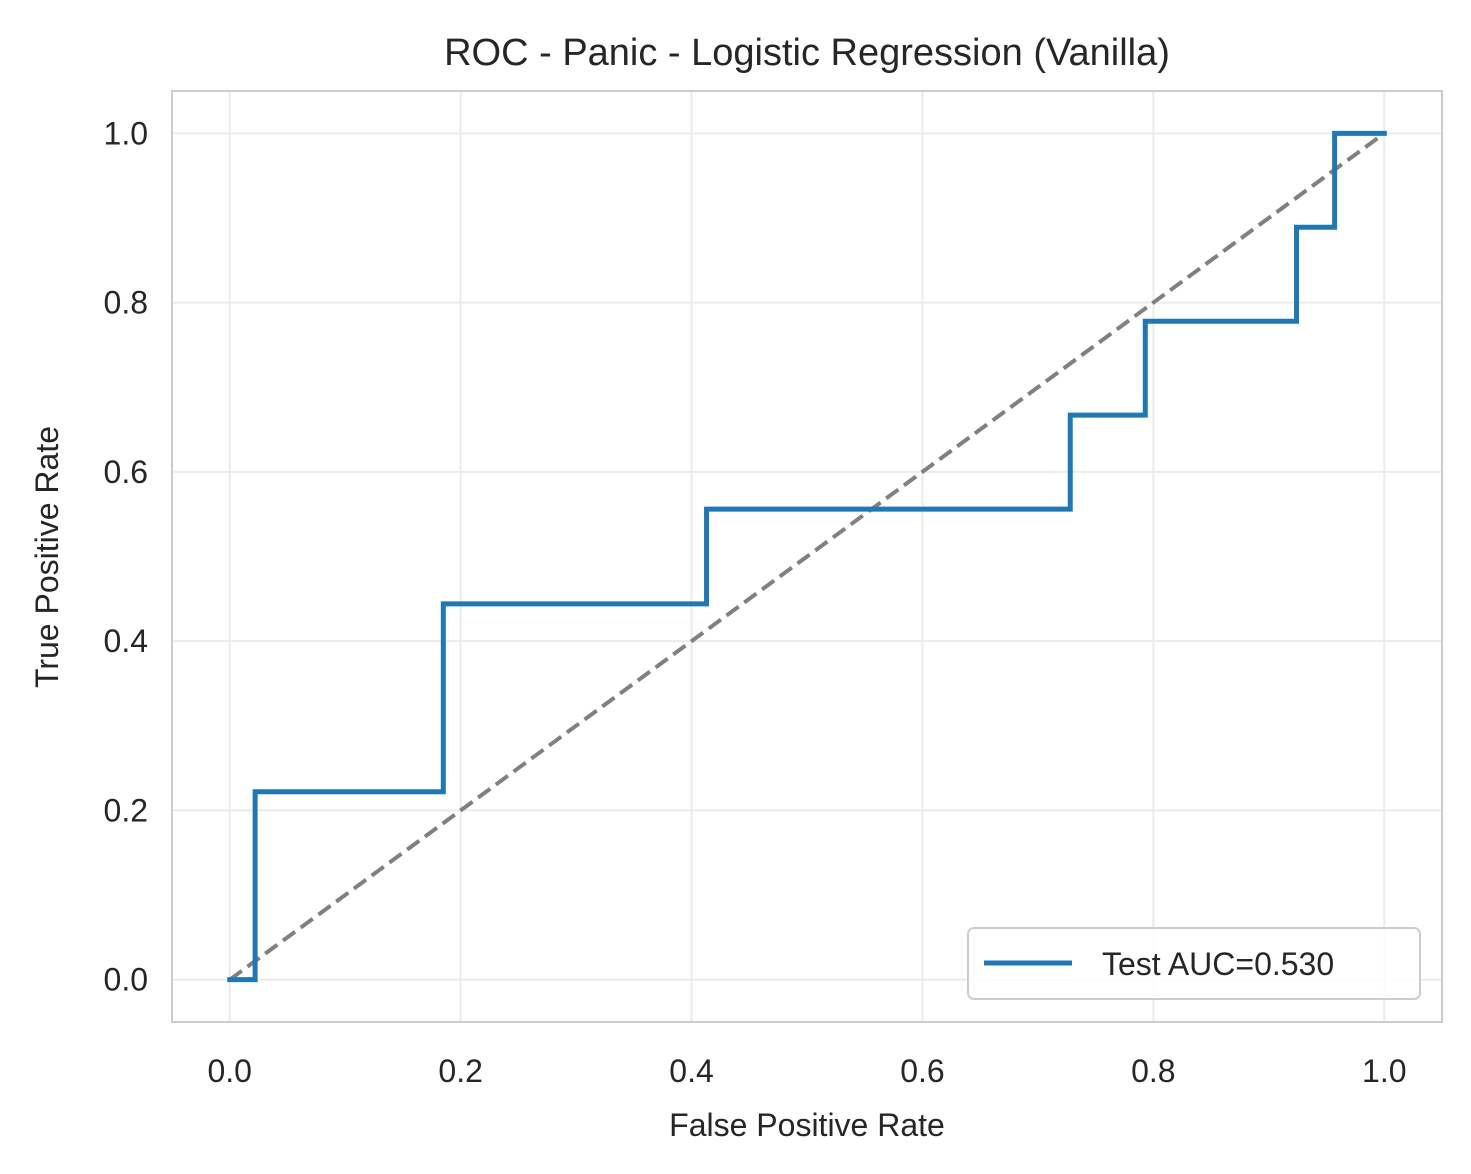  Describe the element at coordinates (460, 1071) in the screenshot. I see `x-tick-label: 0.2` at that location.